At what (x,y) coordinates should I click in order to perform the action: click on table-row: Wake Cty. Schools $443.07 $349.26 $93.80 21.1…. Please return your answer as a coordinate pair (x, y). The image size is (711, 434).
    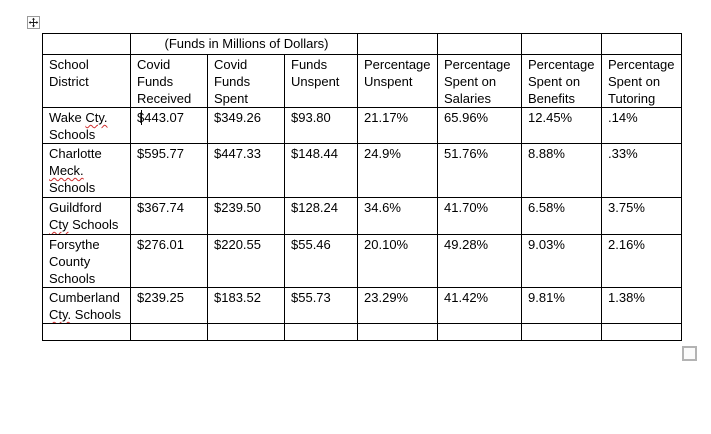
    Looking at the image, I should click on (362, 125).